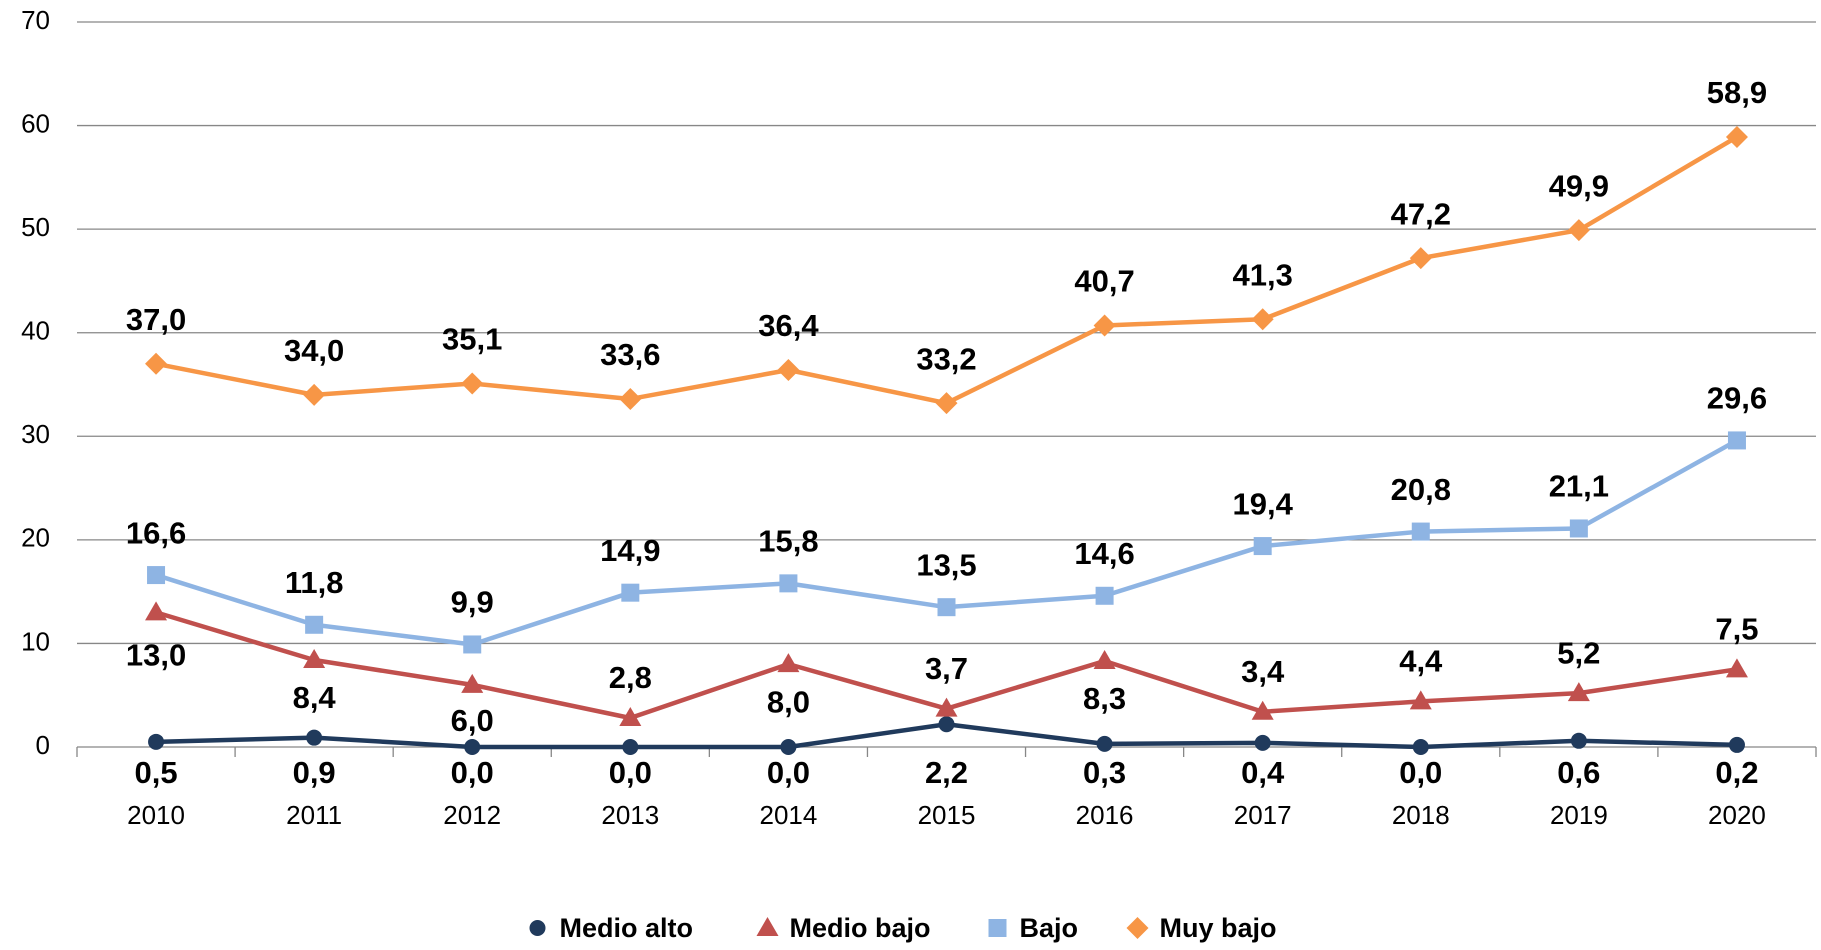 Image resolution: width=1821 pixels, height=950 pixels. What do you see at coordinates (630, 550) in the screenshot?
I see `value-label: 14,9` at bounding box center [630, 550].